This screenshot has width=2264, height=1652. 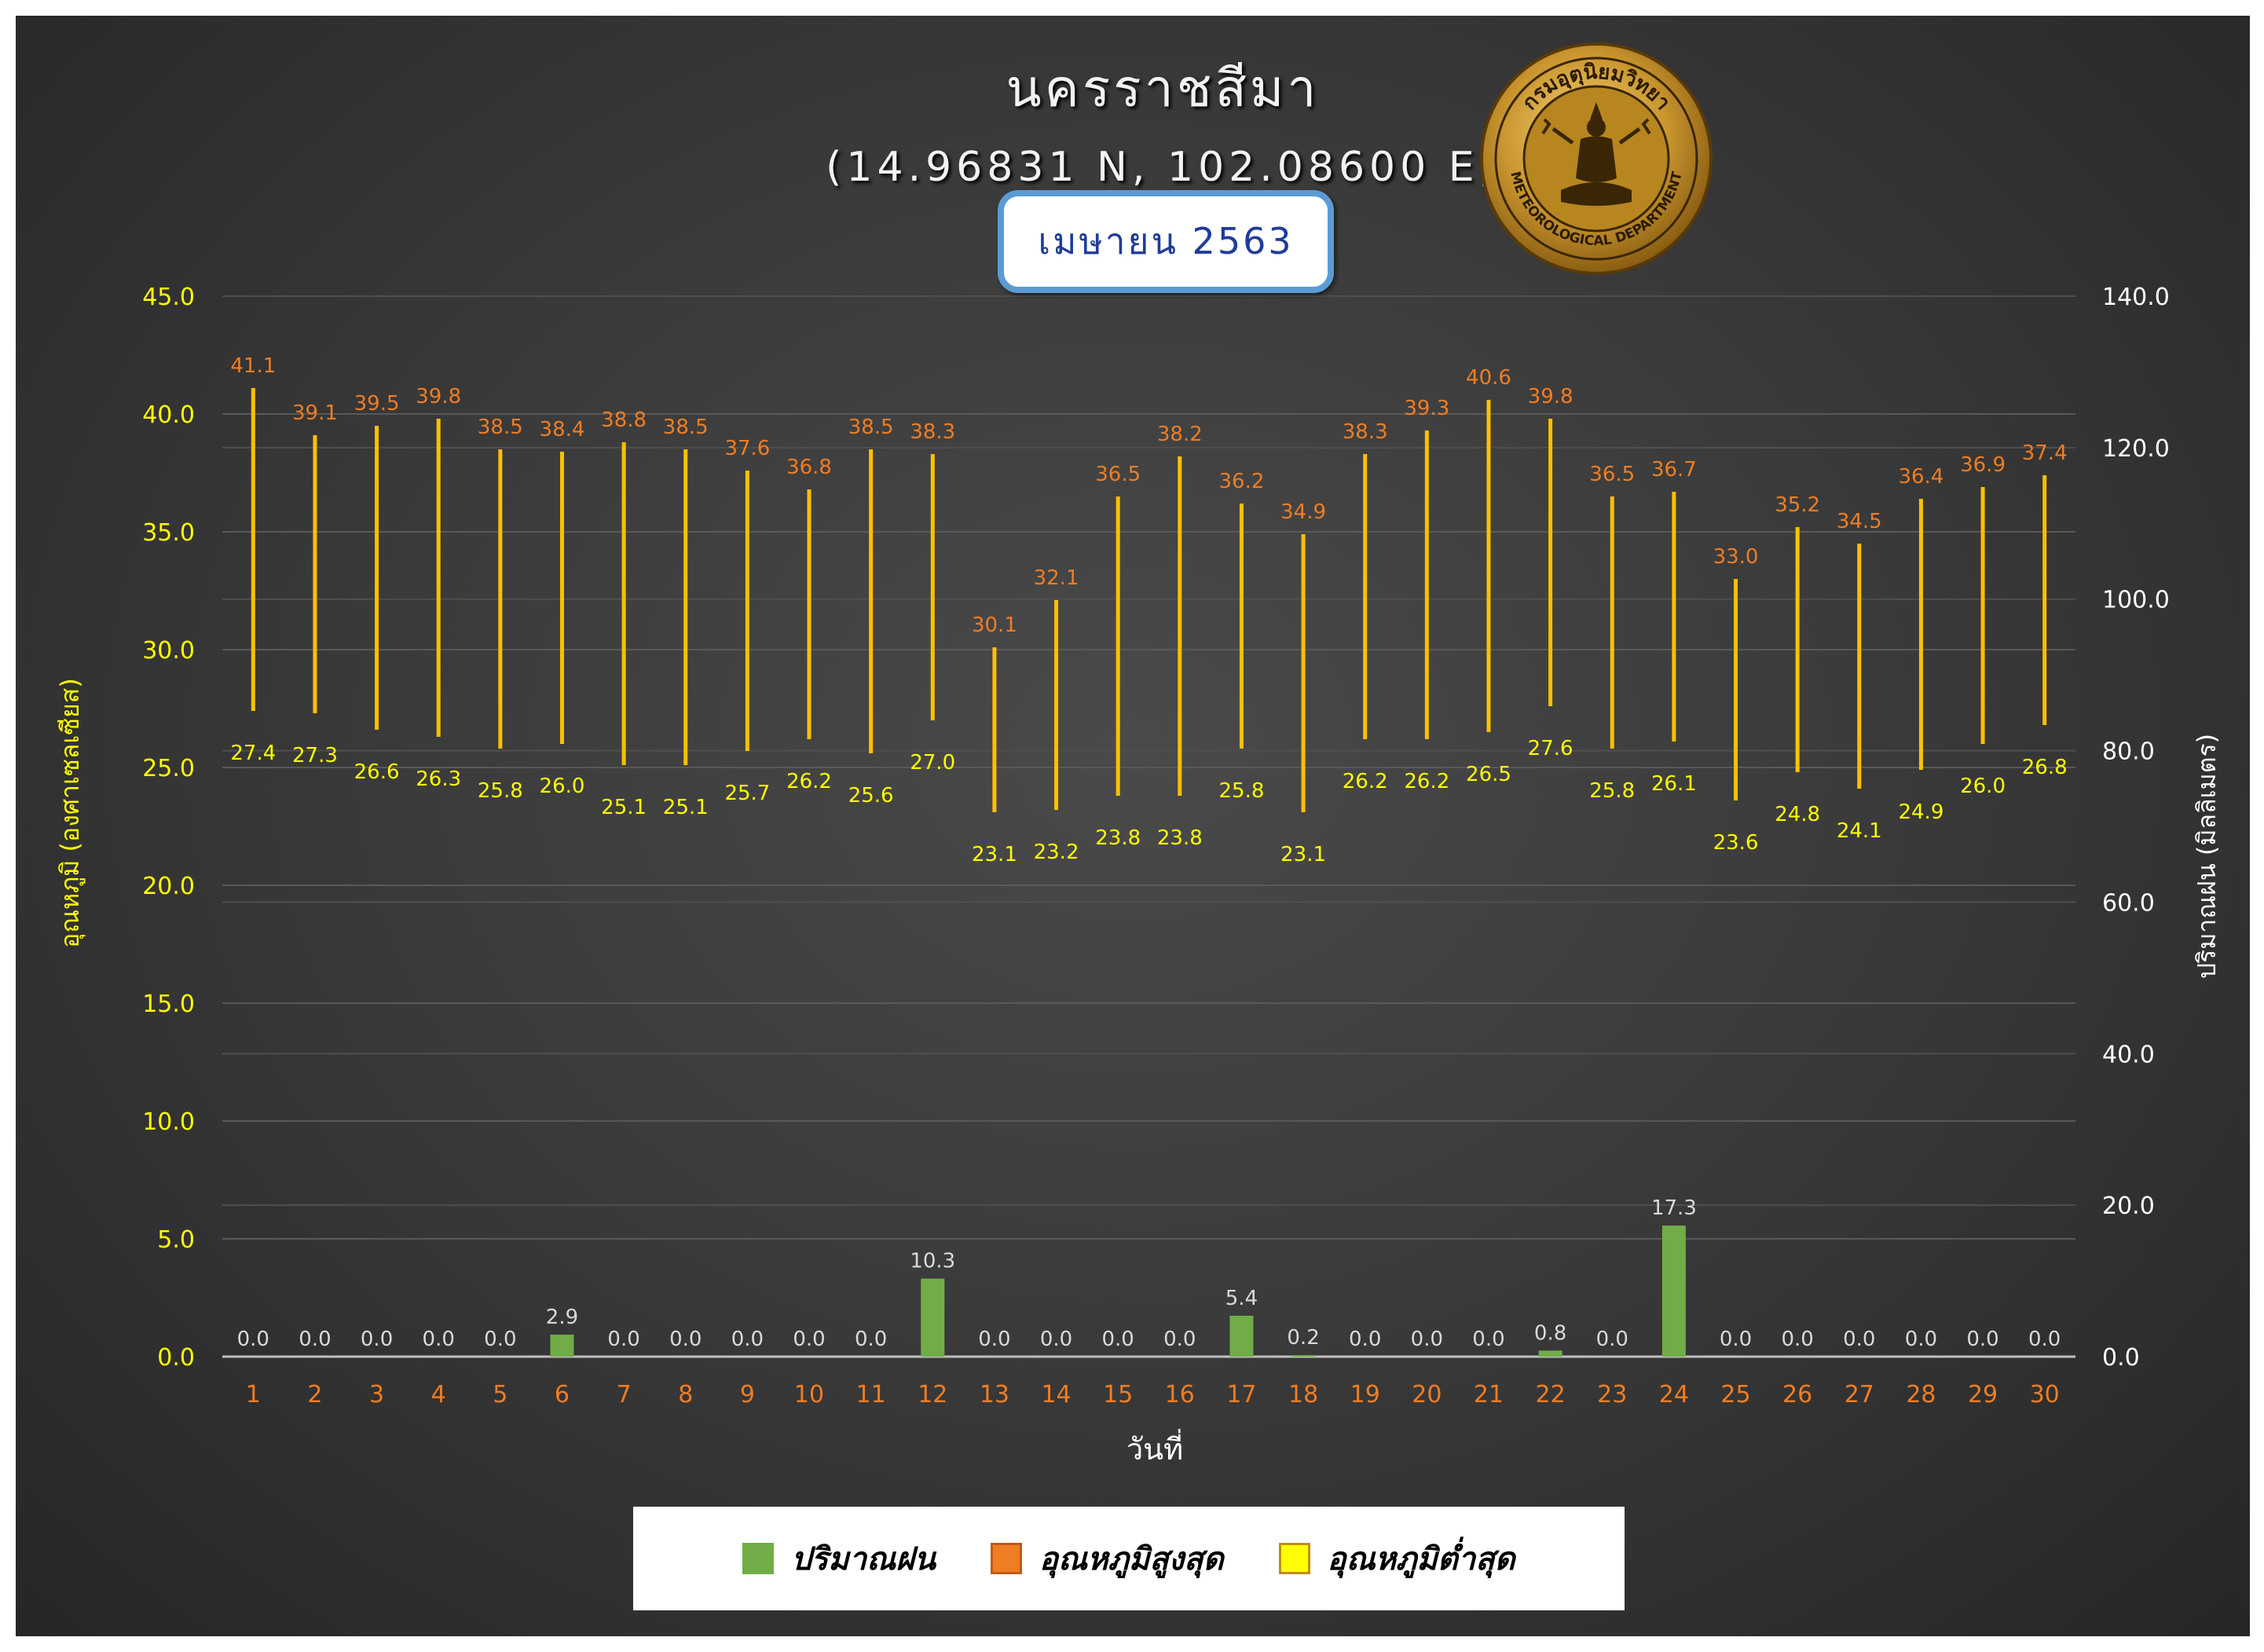 What do you see at coordinates (624, 420) in the screenshot?
I see `temp-max-data-label: 38.8` at bounding box center [624, 420].